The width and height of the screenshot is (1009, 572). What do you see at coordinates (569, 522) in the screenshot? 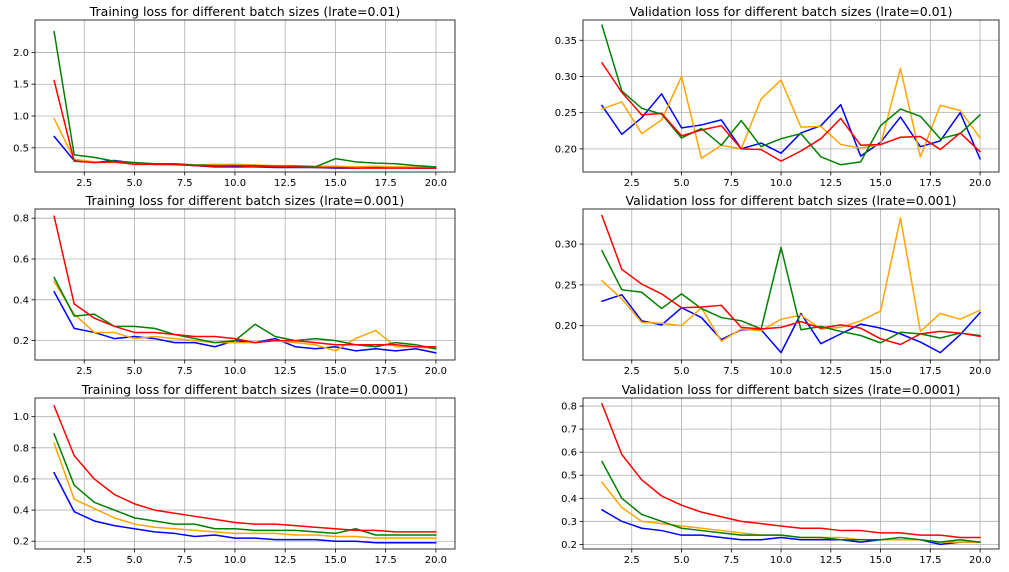
I see `y-tick-label: 0.3` at bounding box center [569, 522].